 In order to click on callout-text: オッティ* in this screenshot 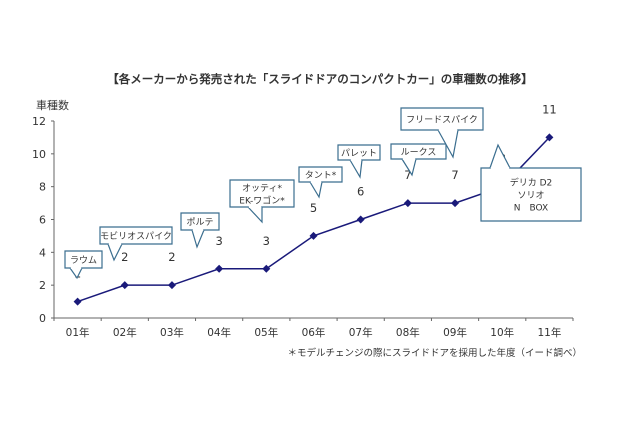, I will do `click(262, 188)`.